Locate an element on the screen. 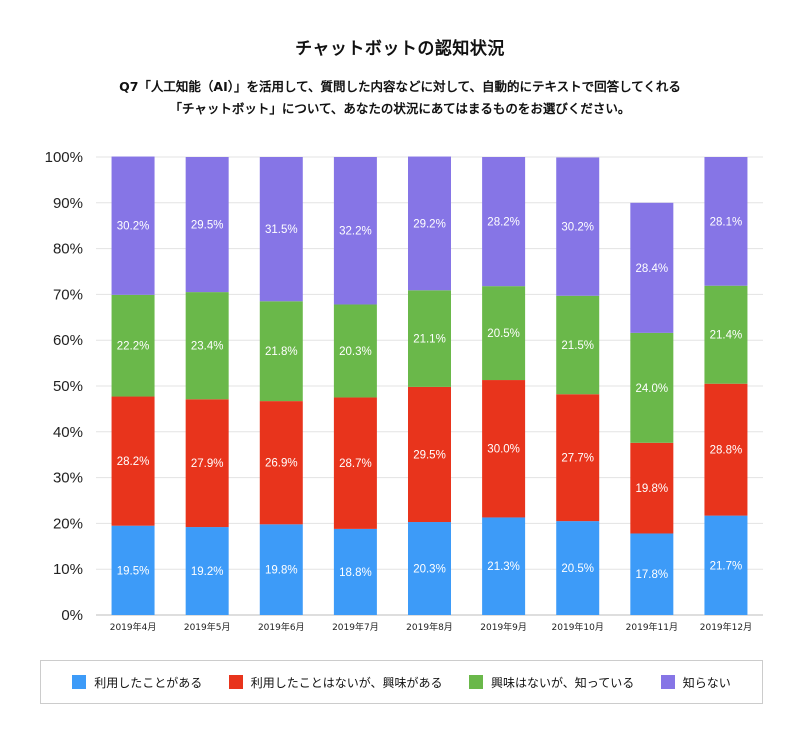 The height and width of the screenshot is (750, 800). data-label: 28.7% is located at coordinates (355, 464).